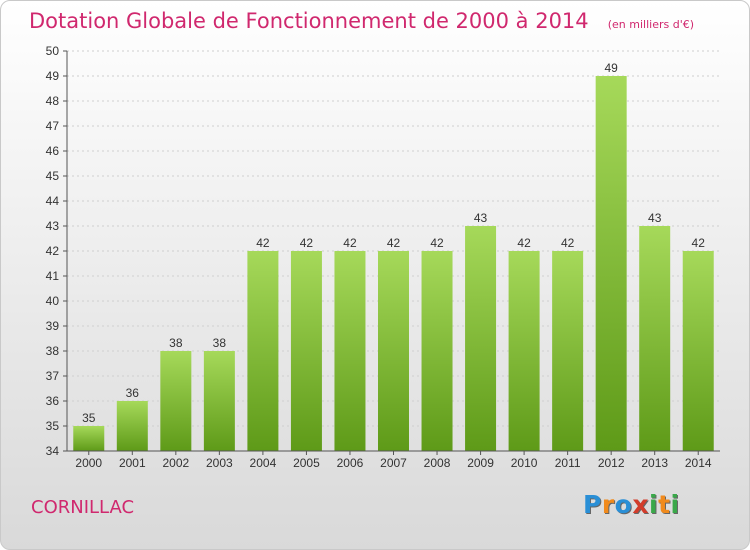  I want to click on y-tick-label: 49, so click(53, 76).